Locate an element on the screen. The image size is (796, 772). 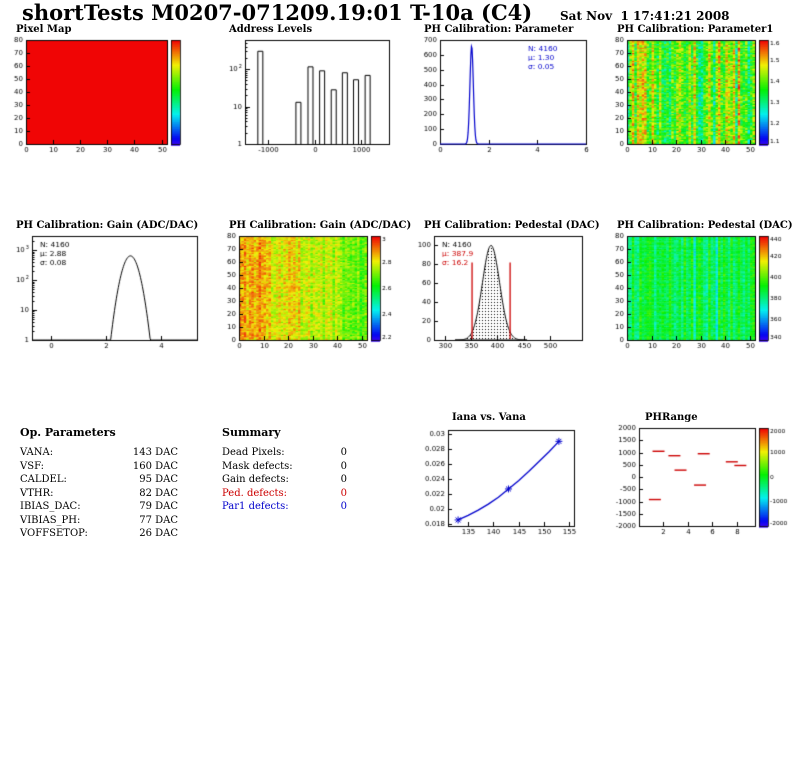
panel-ph-parameter1-map: PH Calibration: Parameter1 is located at coordinates (700, 92).